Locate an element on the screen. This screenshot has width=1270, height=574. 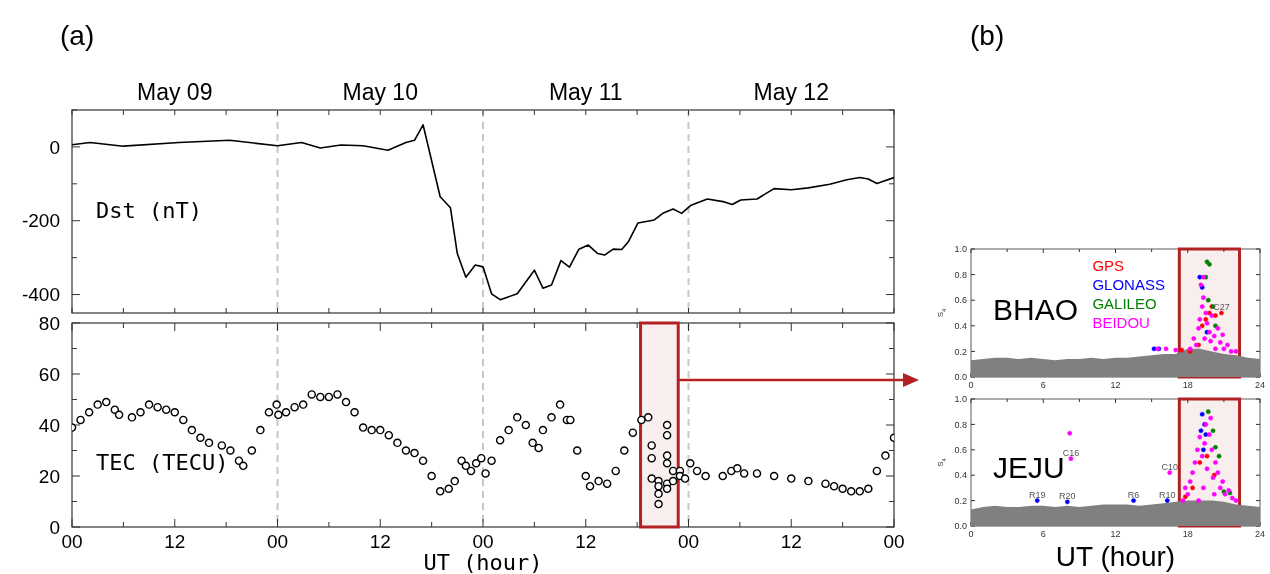
text: May 09 is located at coordinates (175, 92).